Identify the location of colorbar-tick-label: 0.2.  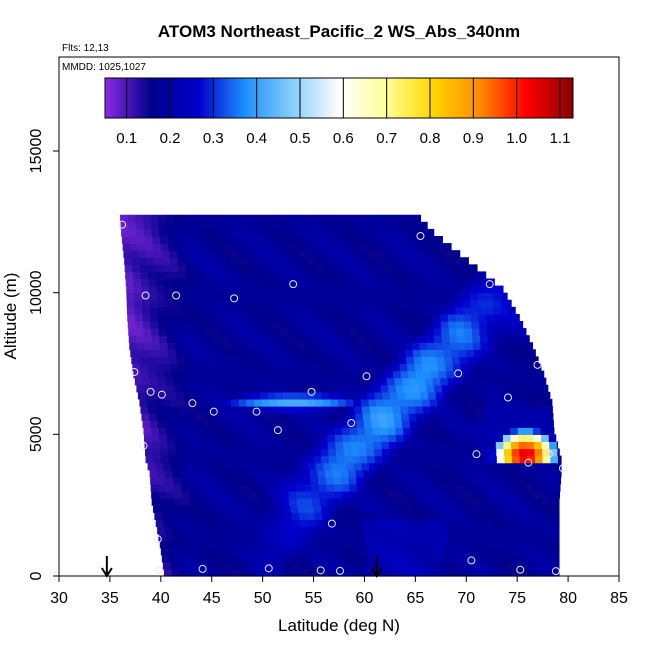
(170, 138).